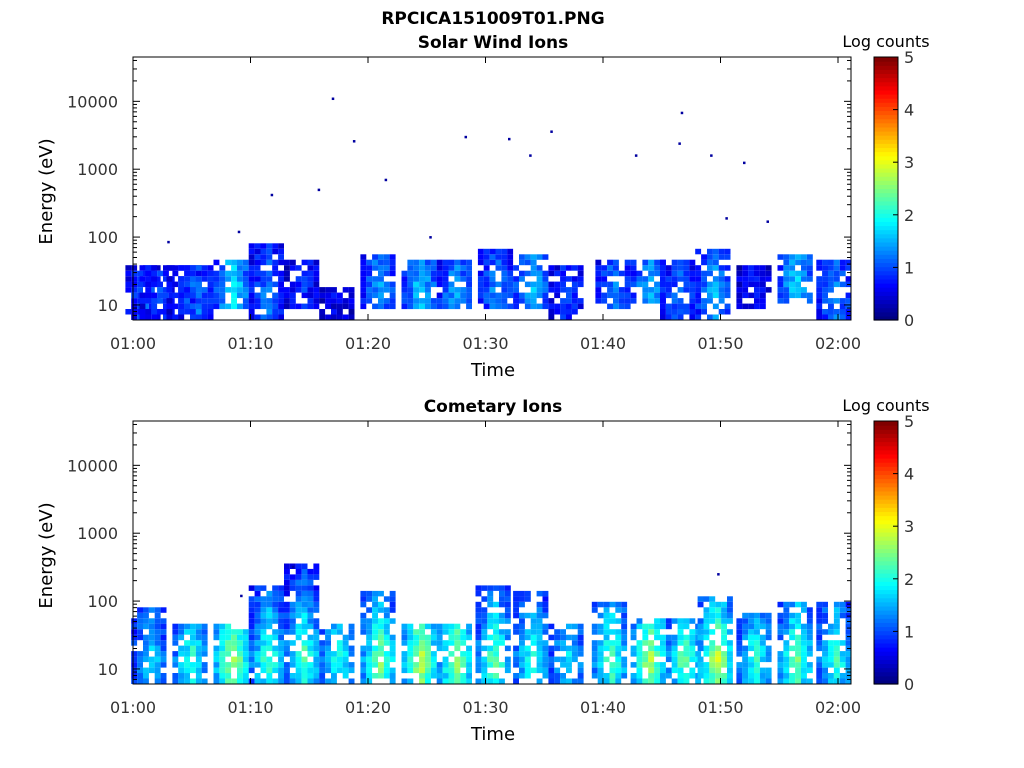 This screenshot has height=768, width=1024. Describe the element at coordinates (603, 707) in the screenshot. I see `x-tick-label: 01:40` at that location.